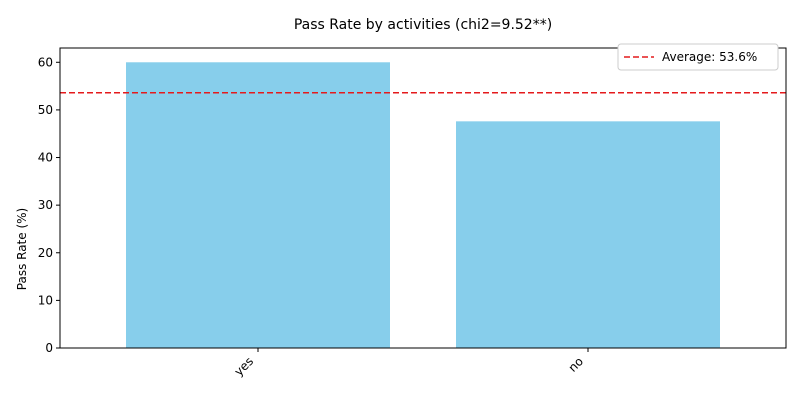 The image size is (800, 400). What do you see at coordinates (45, 300) in the screenshot?
I see `y-tick-label: 10` at bounding box center [45, 300].